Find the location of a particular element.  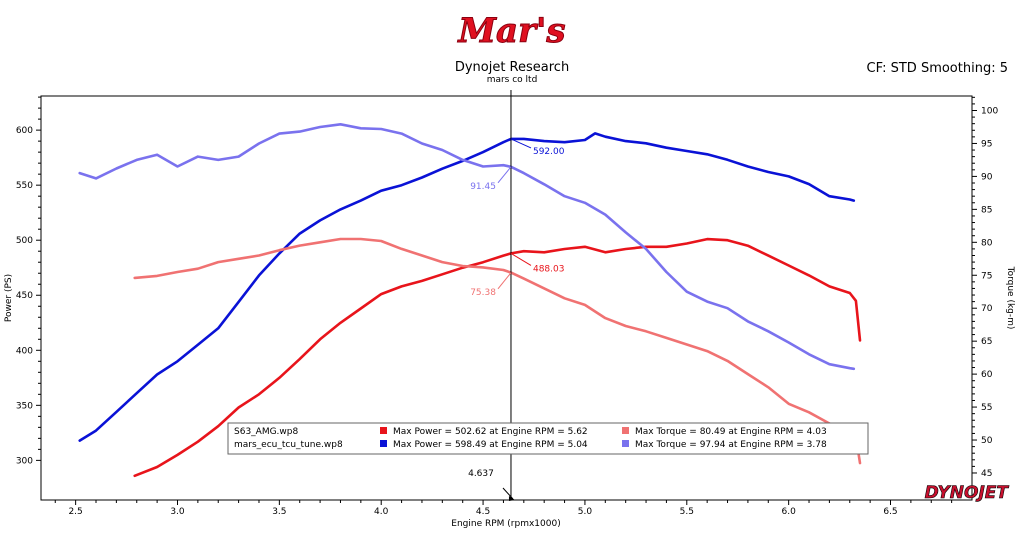

y2-tick-label: 60 is located at coordinates (987, 375).